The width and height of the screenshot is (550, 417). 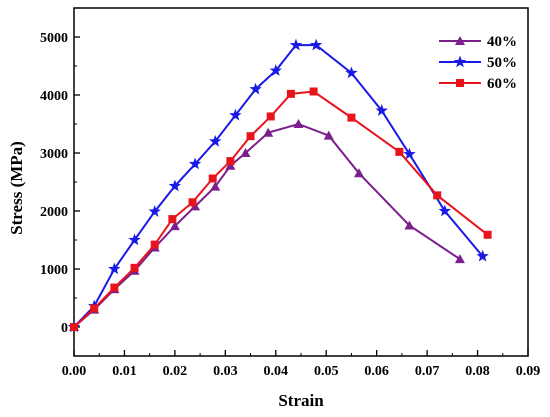 I want to click on y-tick-label: 1000, so click(x=54, y=270).